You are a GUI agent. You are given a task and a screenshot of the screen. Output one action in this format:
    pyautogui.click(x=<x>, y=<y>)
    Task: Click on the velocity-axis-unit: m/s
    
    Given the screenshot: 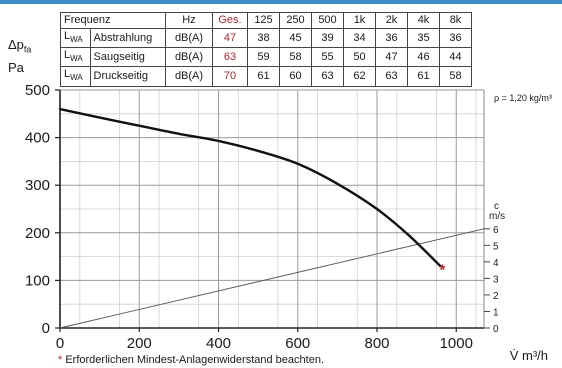 What is the action you would take?
    pyautogui.click(x=497, y=216)
    